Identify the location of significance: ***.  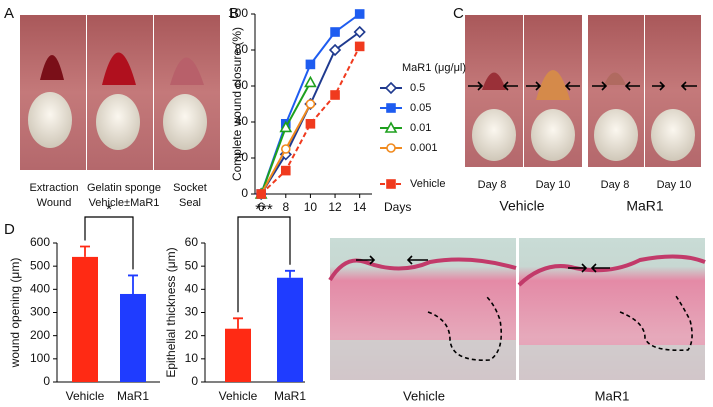
(264, 209).